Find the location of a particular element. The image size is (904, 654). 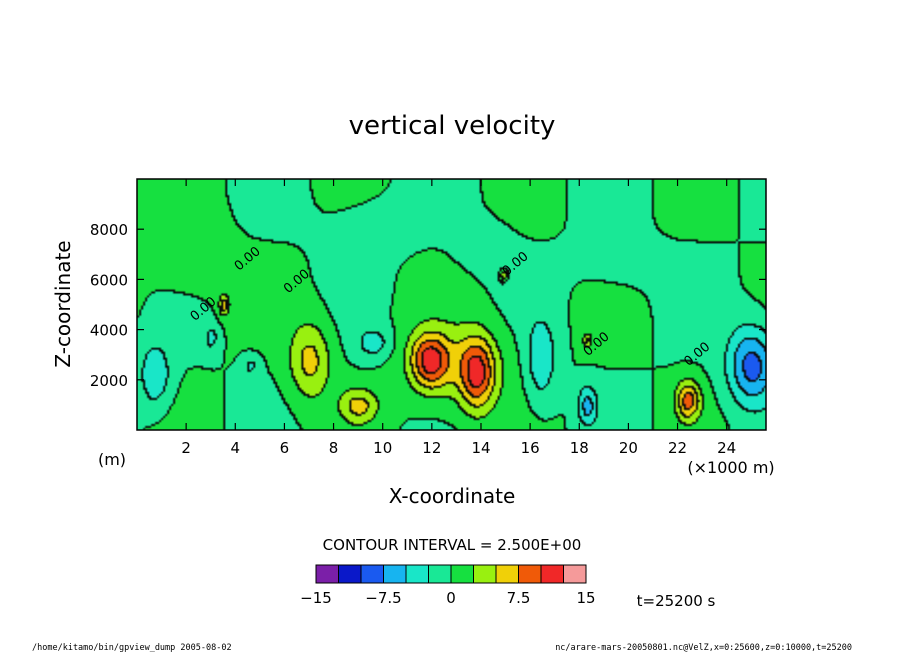

colorbar-tick-label: 0 is located at coordinates (451, 598).